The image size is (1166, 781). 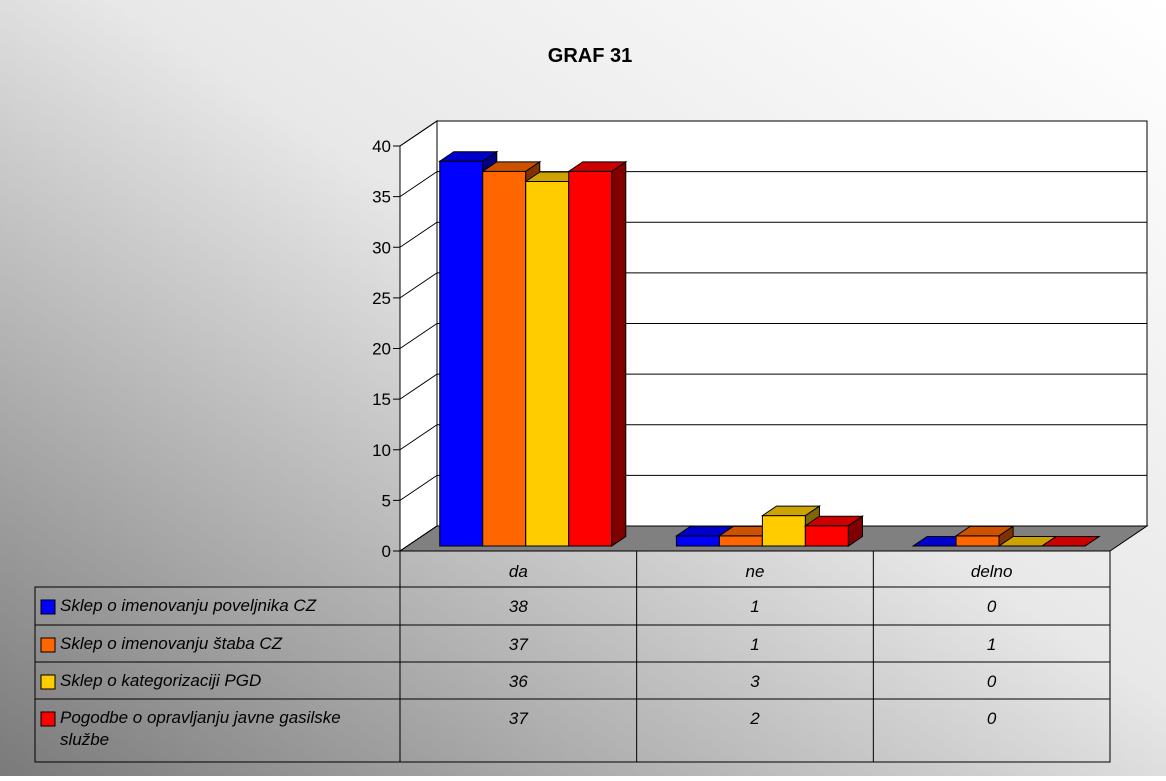 I want to click on legend-label-box: Sklep o imenovanju štaba CZ, so click(x=171, y=643).